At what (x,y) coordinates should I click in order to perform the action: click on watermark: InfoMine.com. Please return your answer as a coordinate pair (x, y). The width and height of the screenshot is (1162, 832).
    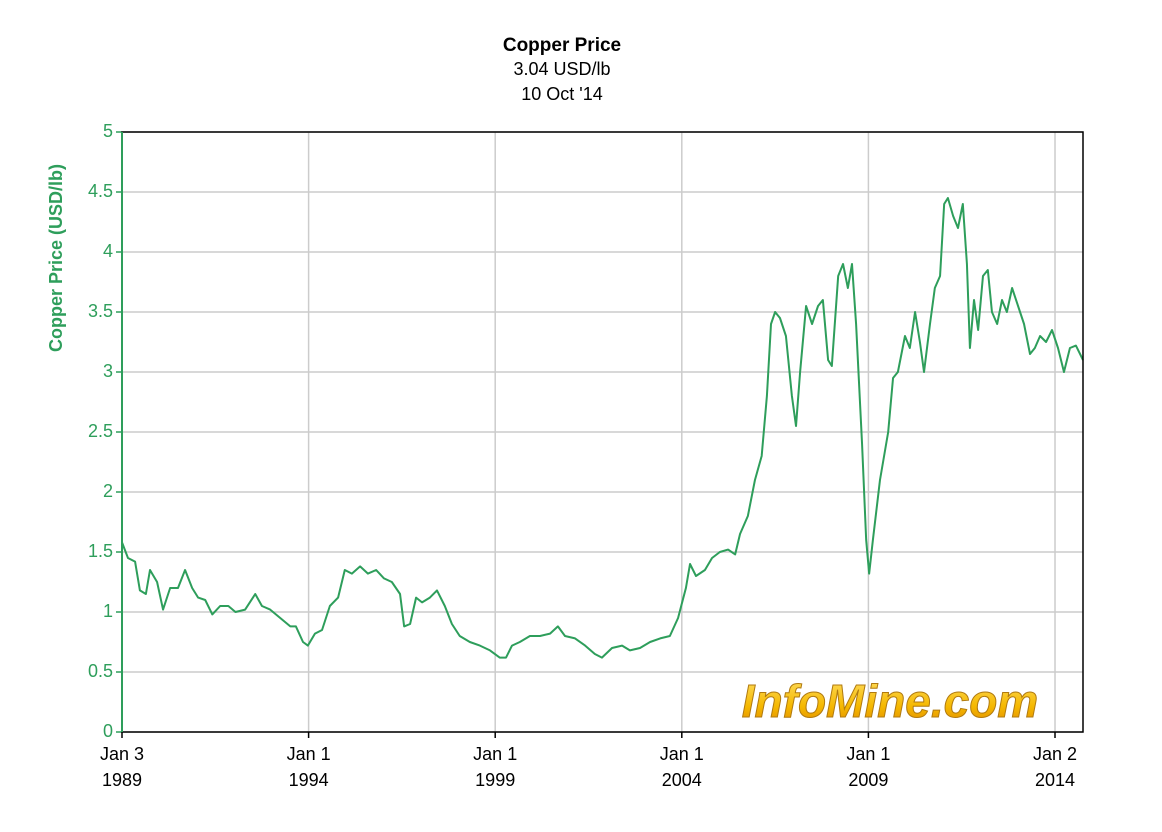
    Looking at the image, I should click on (890, 701).